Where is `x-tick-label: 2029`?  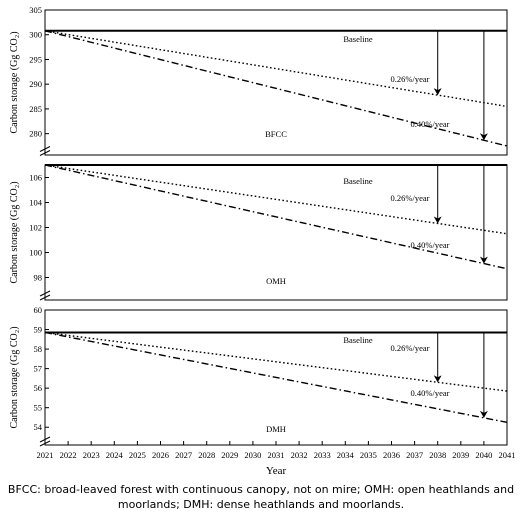
x-tick-label: 2029 is located at coordinates (229, 455).